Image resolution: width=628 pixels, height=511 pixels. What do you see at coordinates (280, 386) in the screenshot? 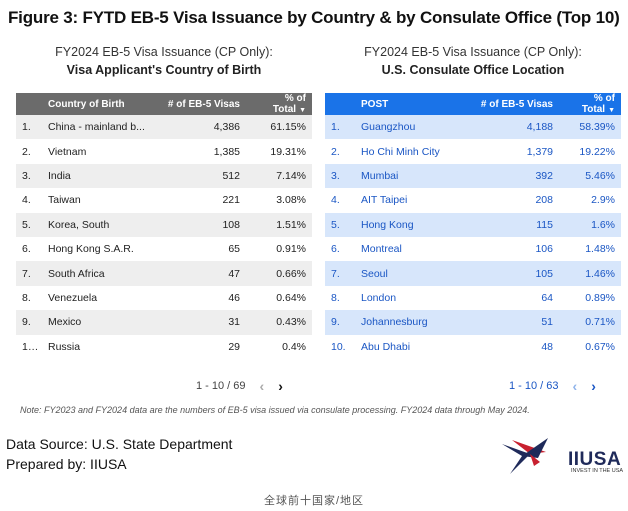
I see `left-next-page-icon: ›` at bounding box center [280, 386].